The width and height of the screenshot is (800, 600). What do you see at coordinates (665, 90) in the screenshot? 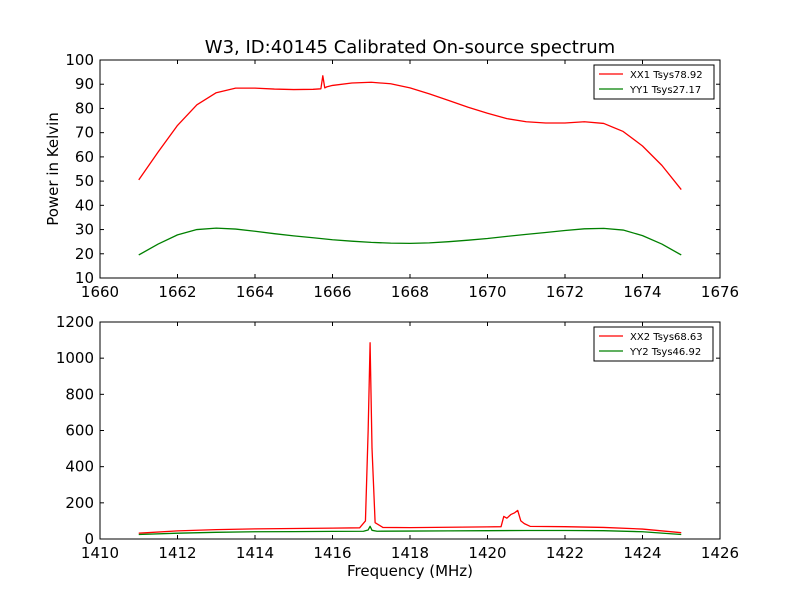
I see `top-legend-label-yy1: YY1 Tsys27.17` at bounding box center [665, 90].